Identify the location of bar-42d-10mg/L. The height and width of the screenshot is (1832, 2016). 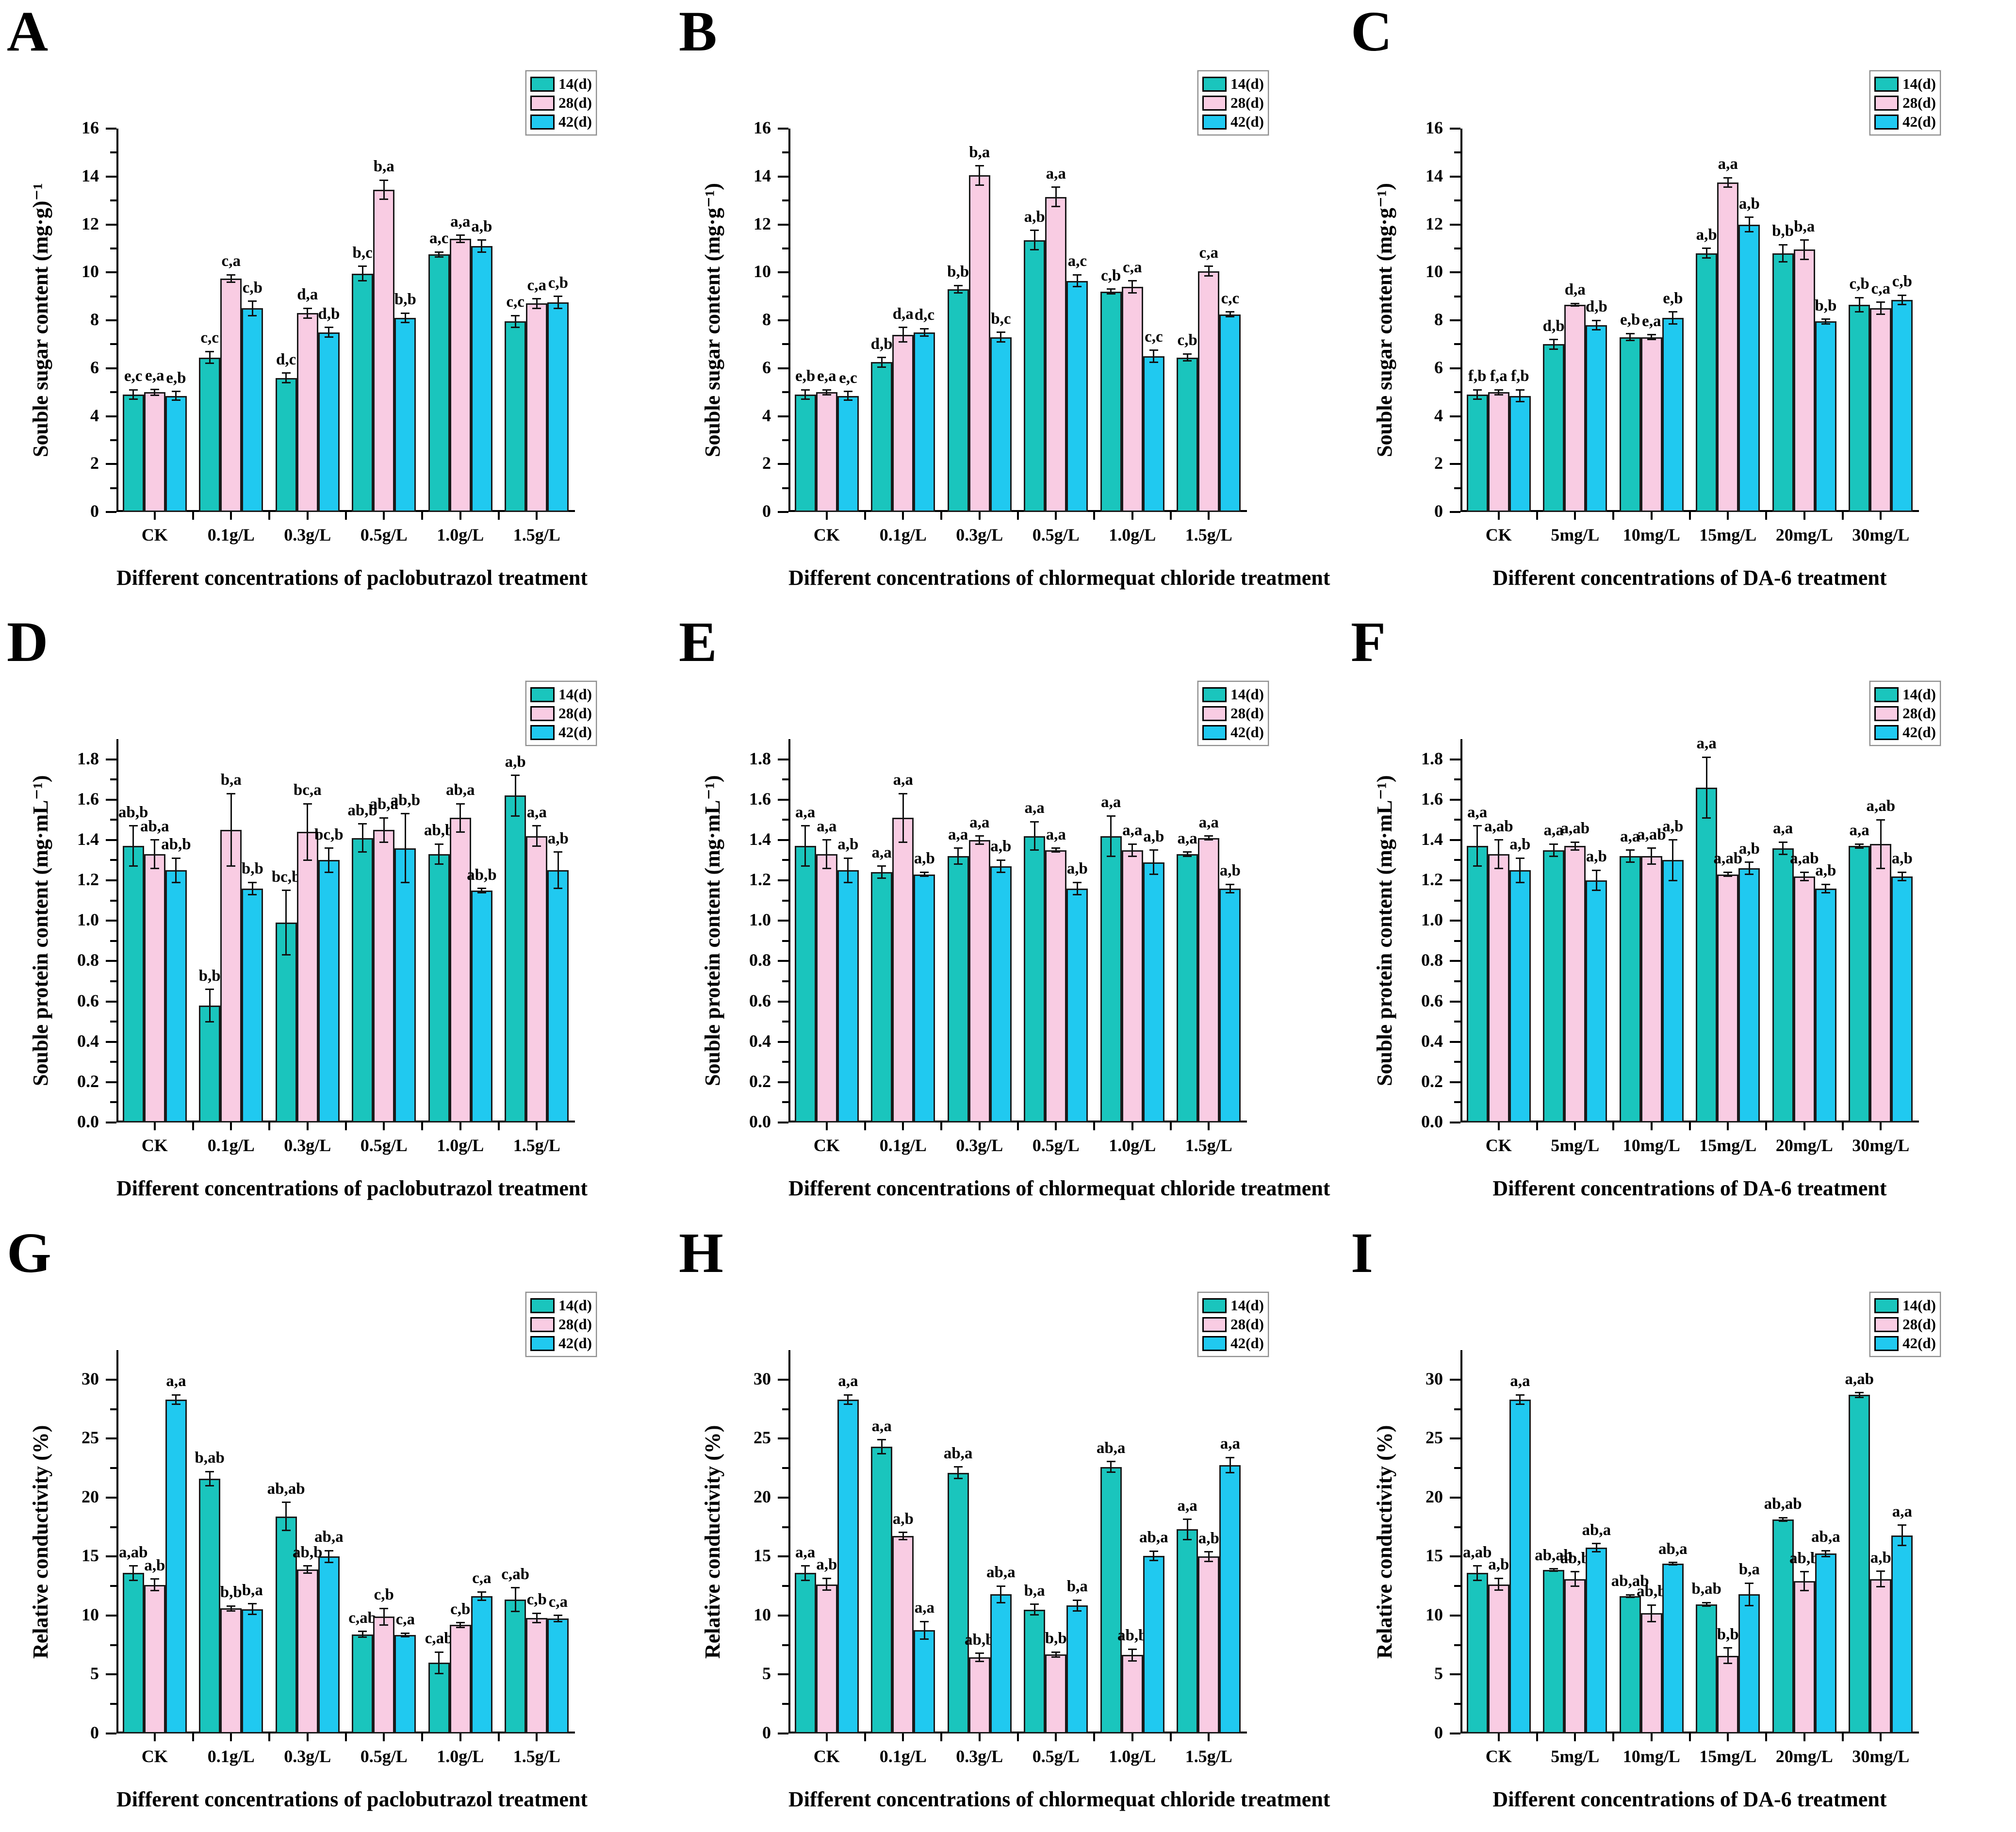
(1673, 415).